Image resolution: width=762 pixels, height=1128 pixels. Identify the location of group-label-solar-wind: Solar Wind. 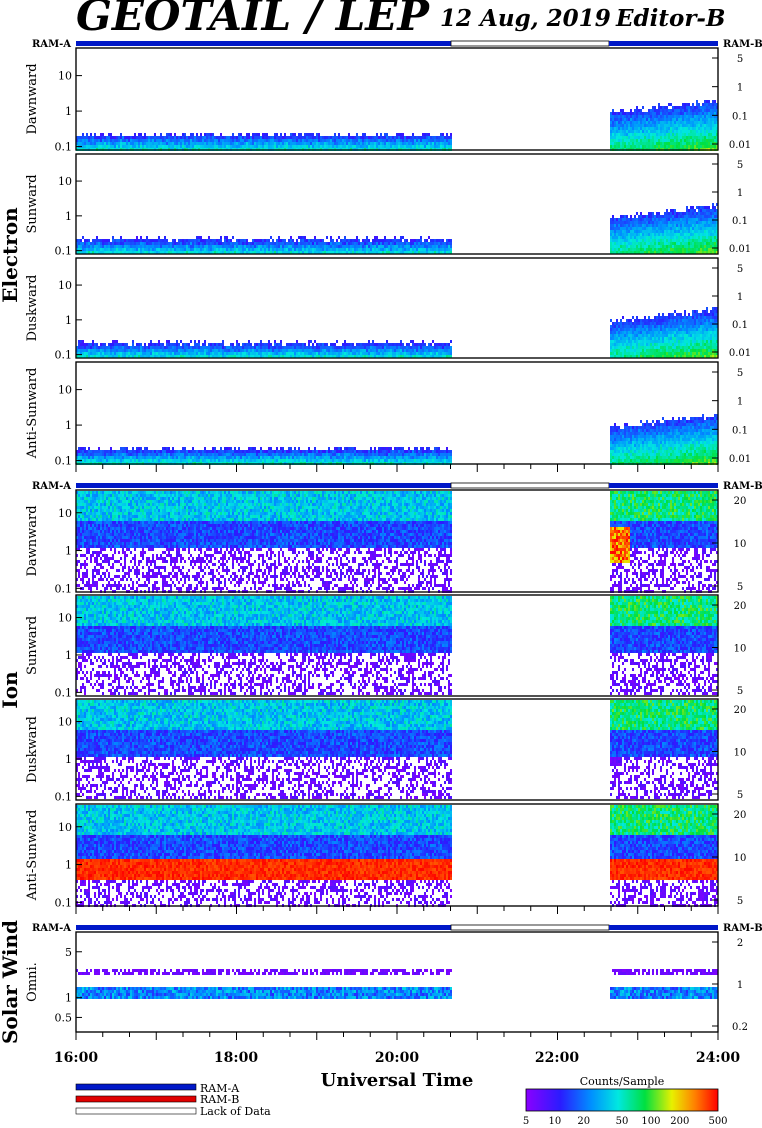
(11, 982).